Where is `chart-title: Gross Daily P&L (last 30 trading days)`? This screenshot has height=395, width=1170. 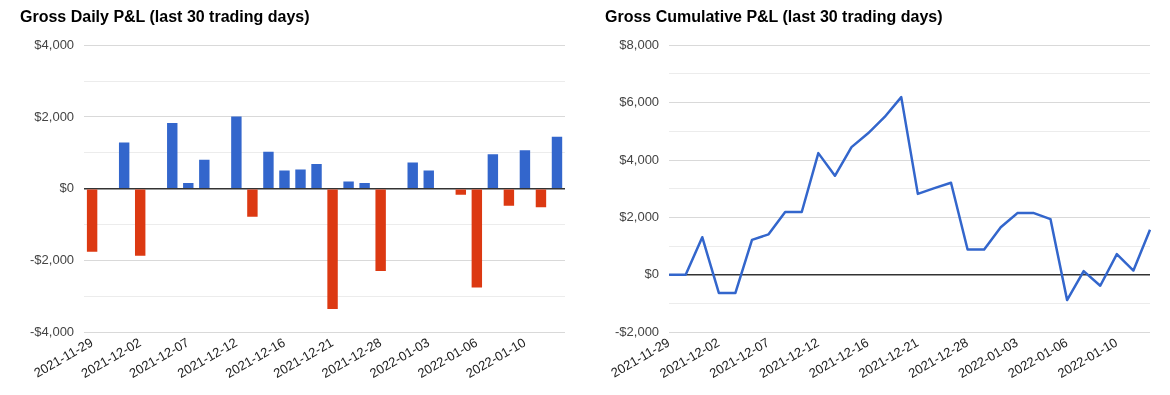
chart-title: Gross Daily P&L (last 30 trading days) is located at coordinates (165, 17).